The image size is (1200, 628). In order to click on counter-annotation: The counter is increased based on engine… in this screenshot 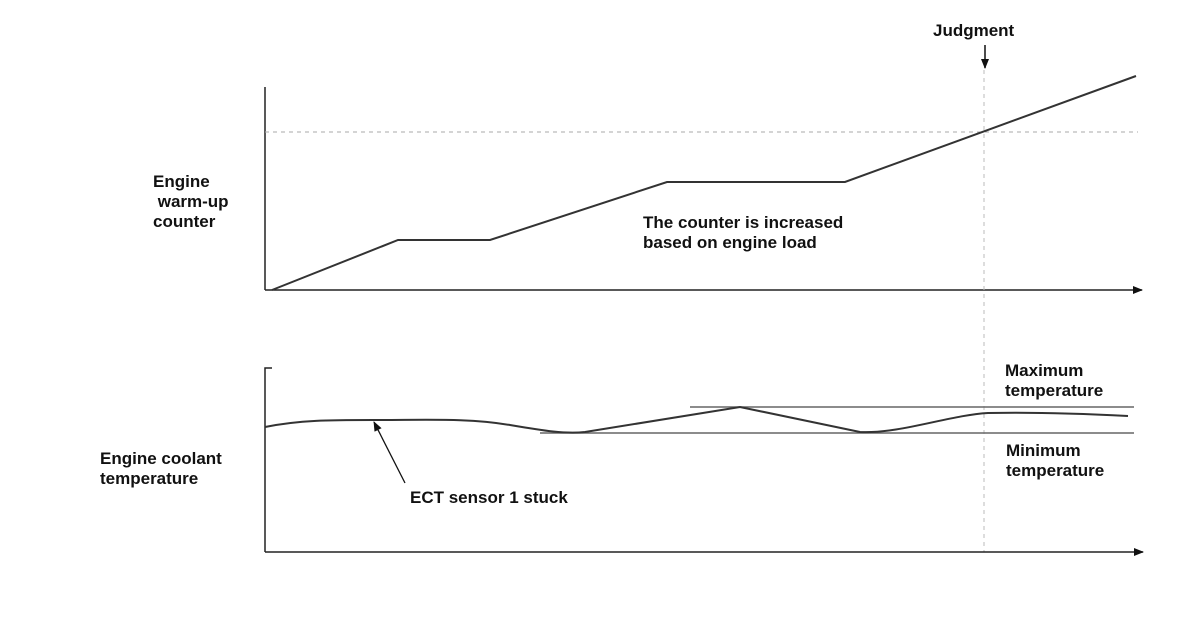, I will do `click(743, 232)`.